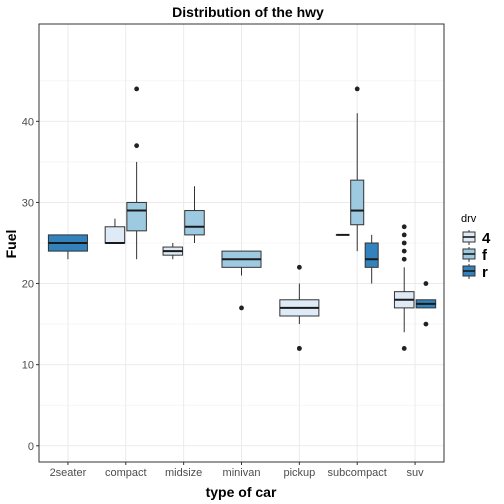  Describe the element at coordinates (31, 447) in the screenshot. I see `y-tick-label: 0` at that location.